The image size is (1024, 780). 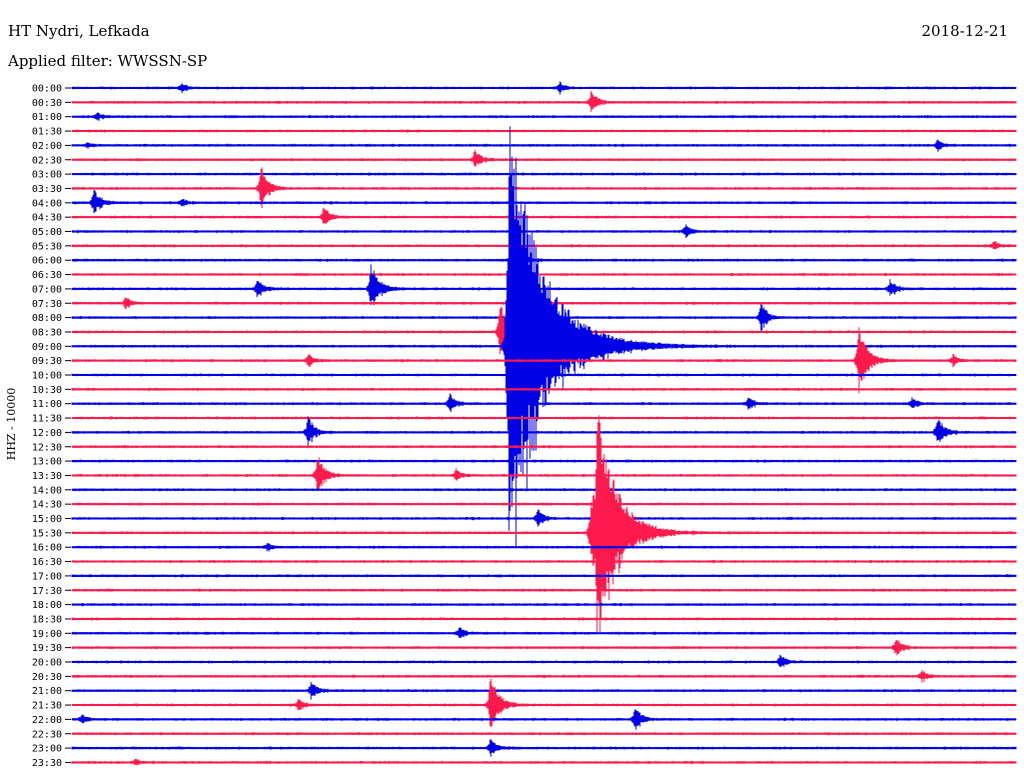 I want to click on row-label-0130: 01:30, so click(x=47, y=132).